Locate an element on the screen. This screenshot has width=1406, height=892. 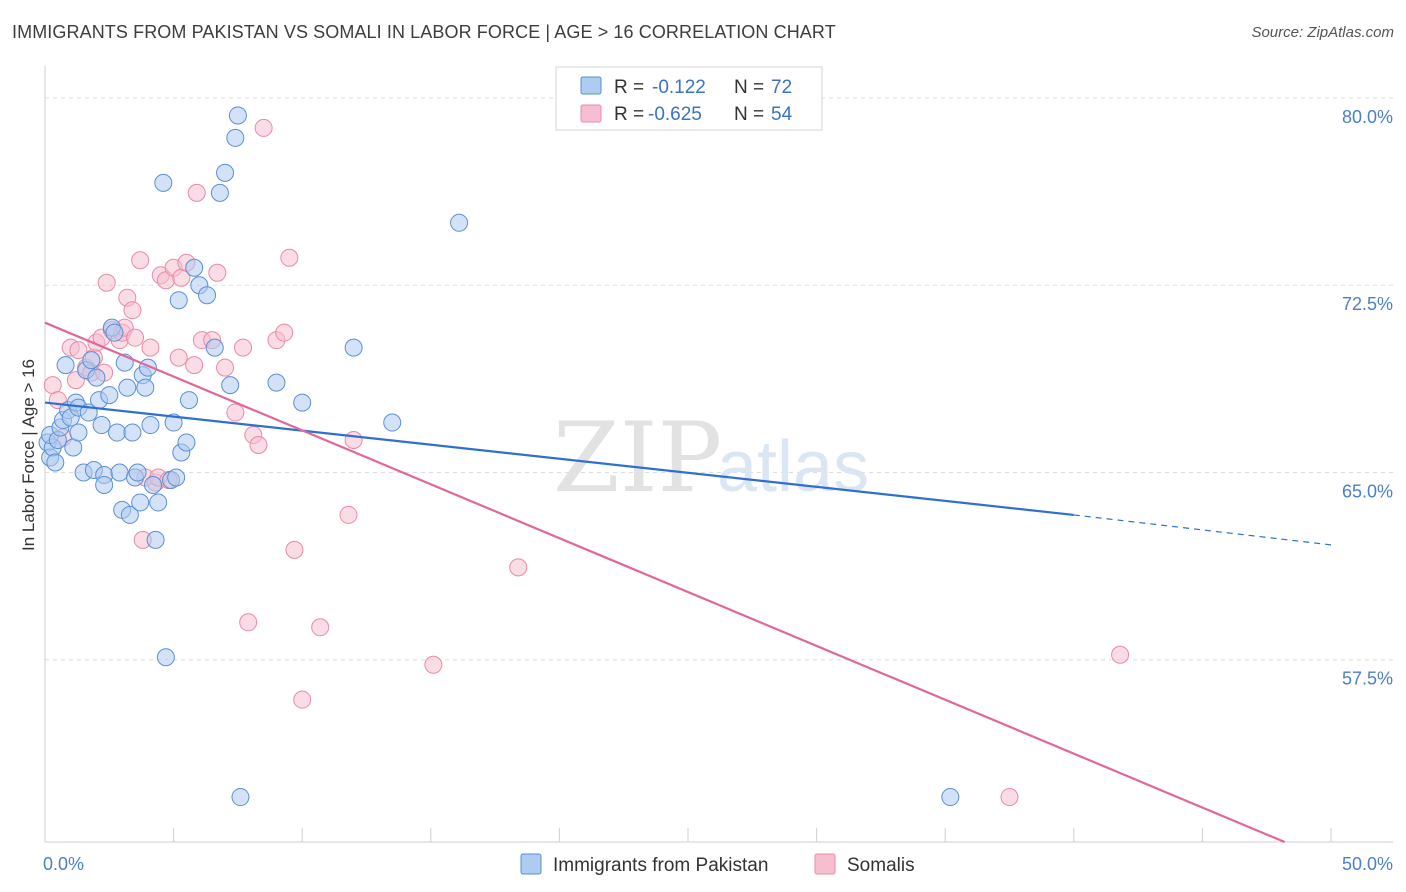
watermark: ZIP atlas is located at coordinates (711, 458).